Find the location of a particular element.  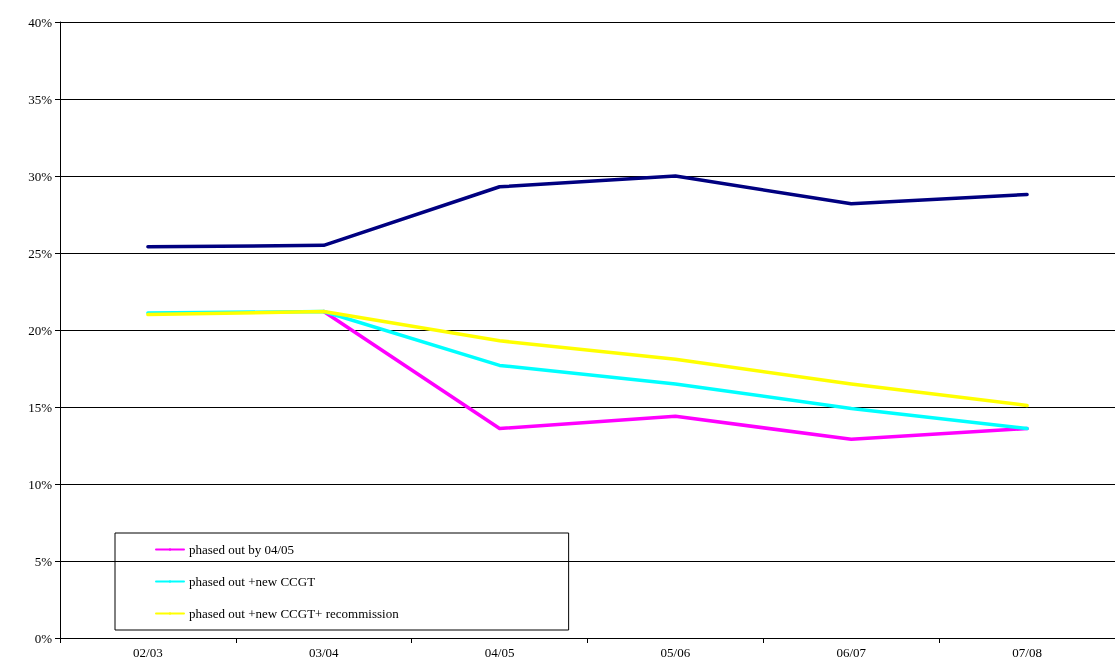

legend-label: phased out by 04/05 is located at coordinates (242, 549).